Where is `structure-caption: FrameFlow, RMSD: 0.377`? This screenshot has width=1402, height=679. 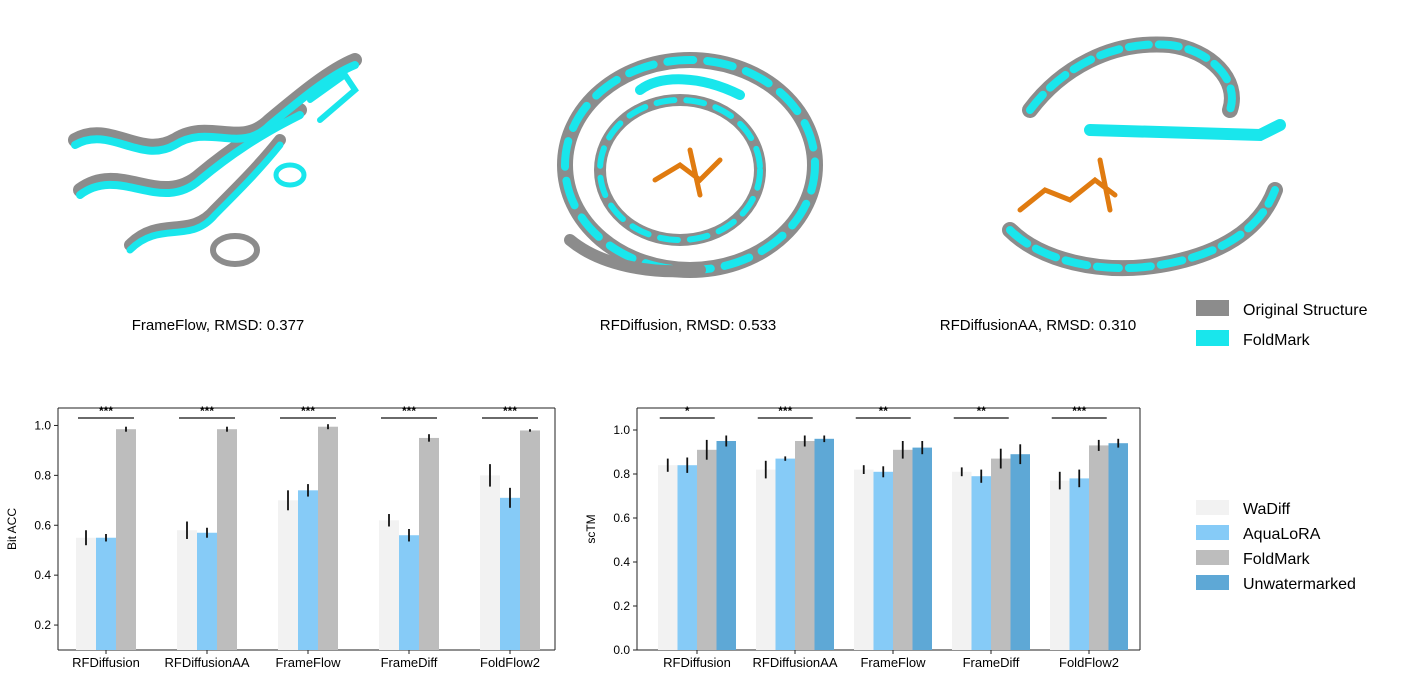 structure-caption: FrameFlow, RMSD: 0.377 is located at coordinates (218, 325).